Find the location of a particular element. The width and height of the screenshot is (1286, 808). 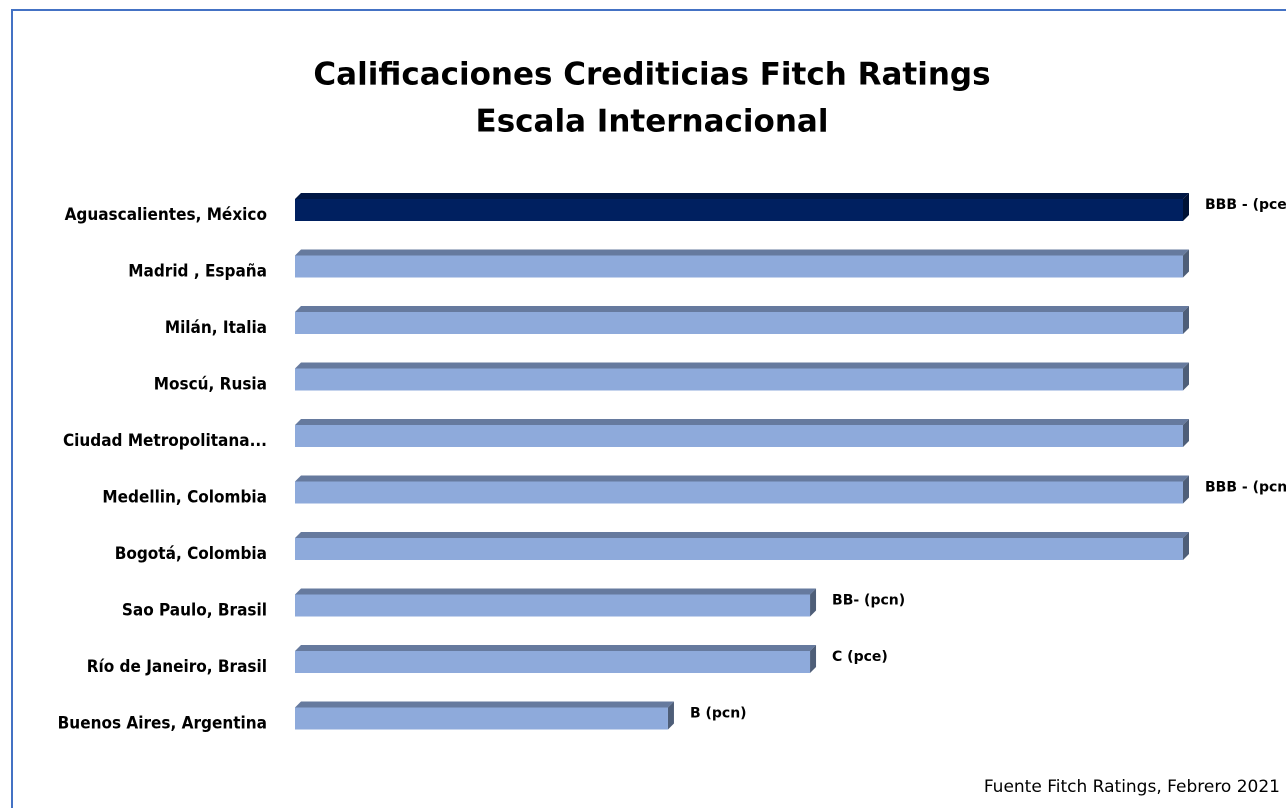

y-tick-label: Río de Janeiro, Brasil is located at coordinates (177, 667).